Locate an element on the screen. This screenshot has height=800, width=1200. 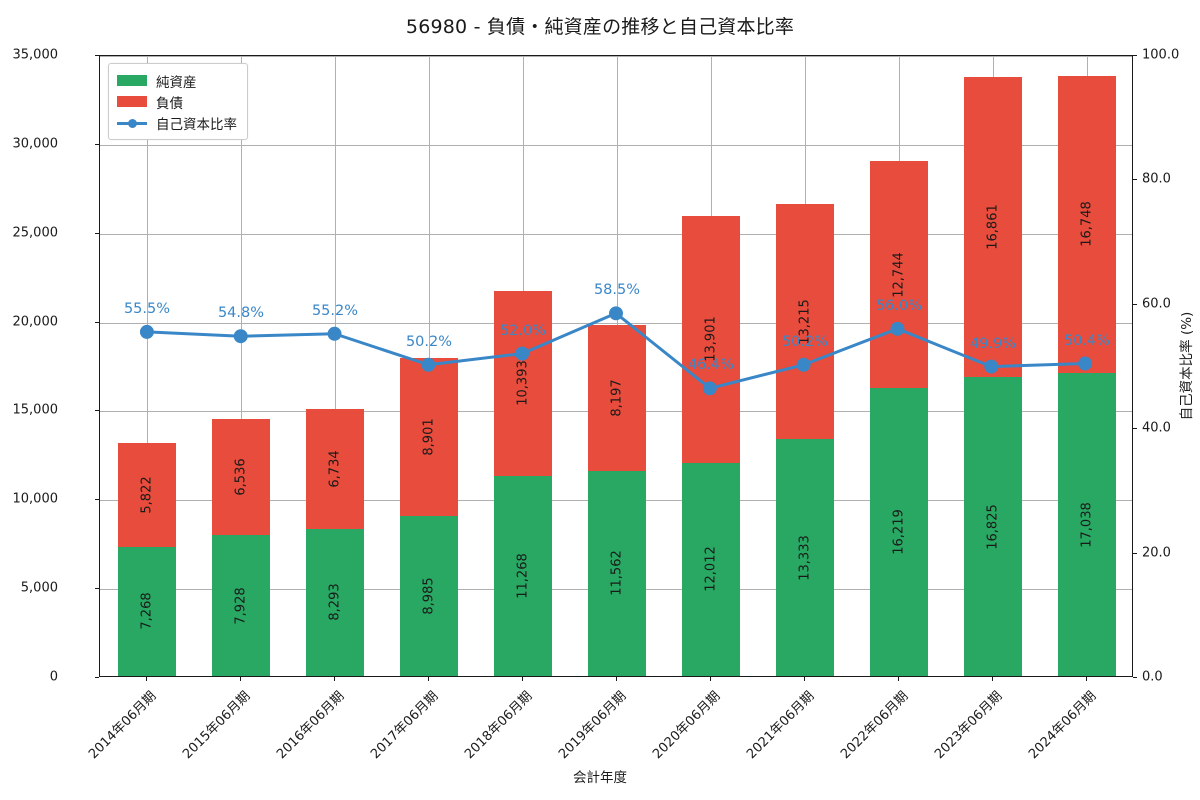
x-axis-tick-label: 2016年06月期 is located at coordinates (311, 725).